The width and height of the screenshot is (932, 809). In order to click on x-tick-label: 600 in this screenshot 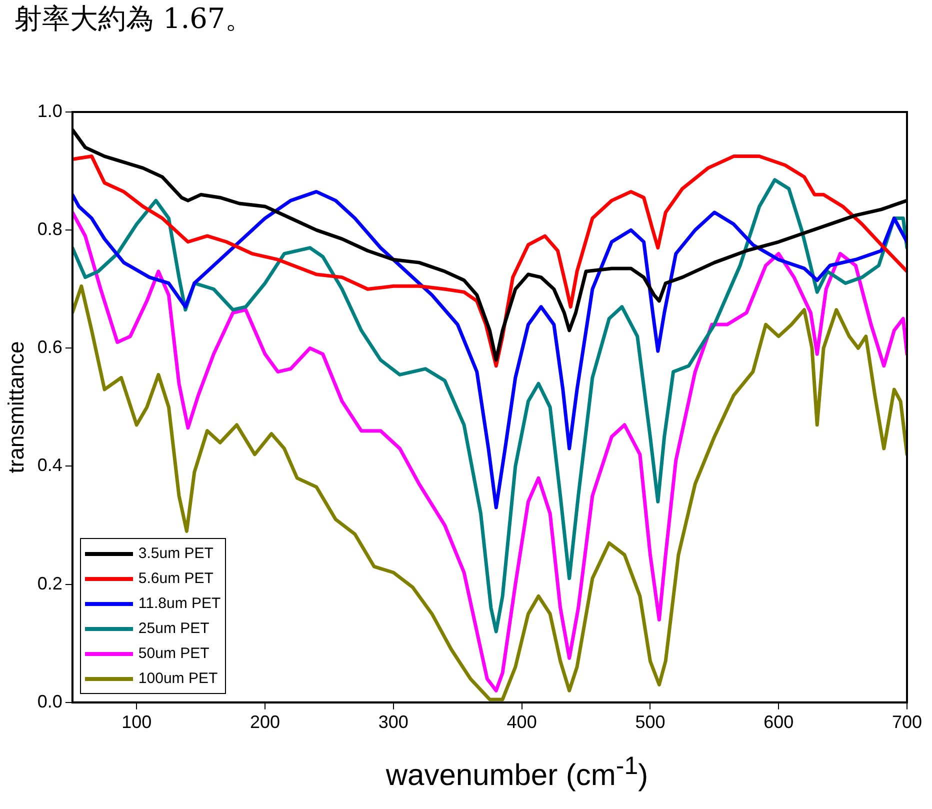, I will do `click(779, 722)`.